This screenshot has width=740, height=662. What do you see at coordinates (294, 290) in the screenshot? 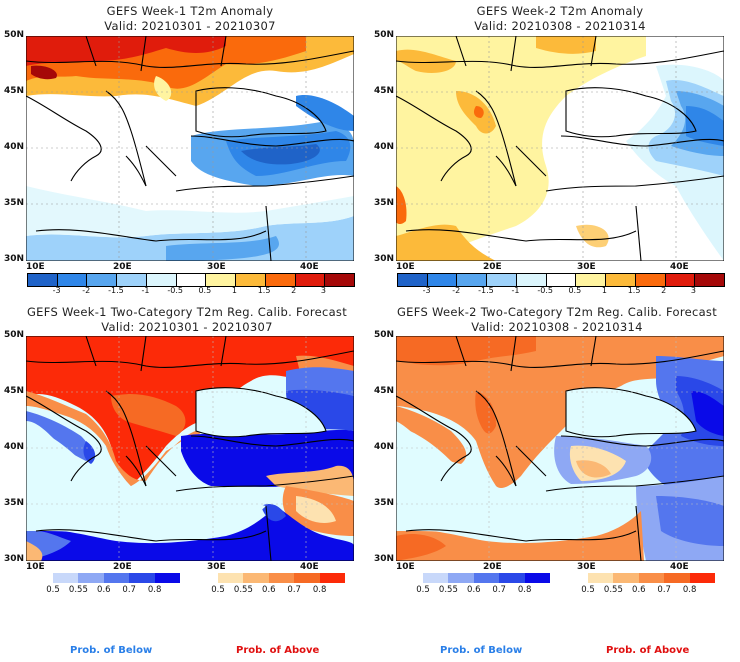
I see `colorbar-label: 2` at bounding box center [294, 290].